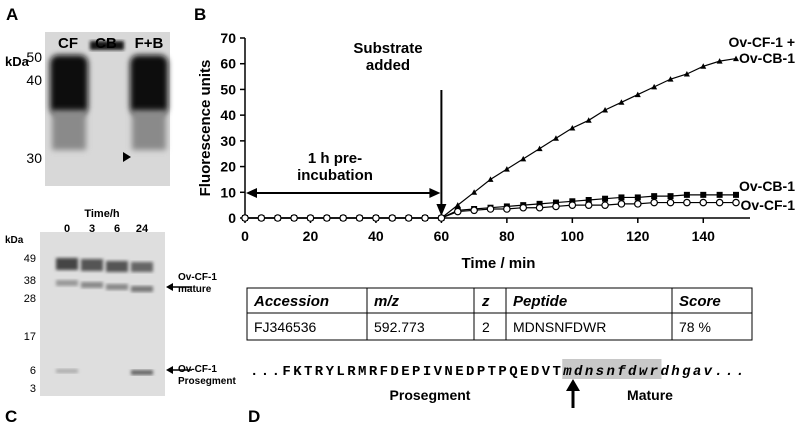  I want to click on lane-label: CB, so click(106, 43).